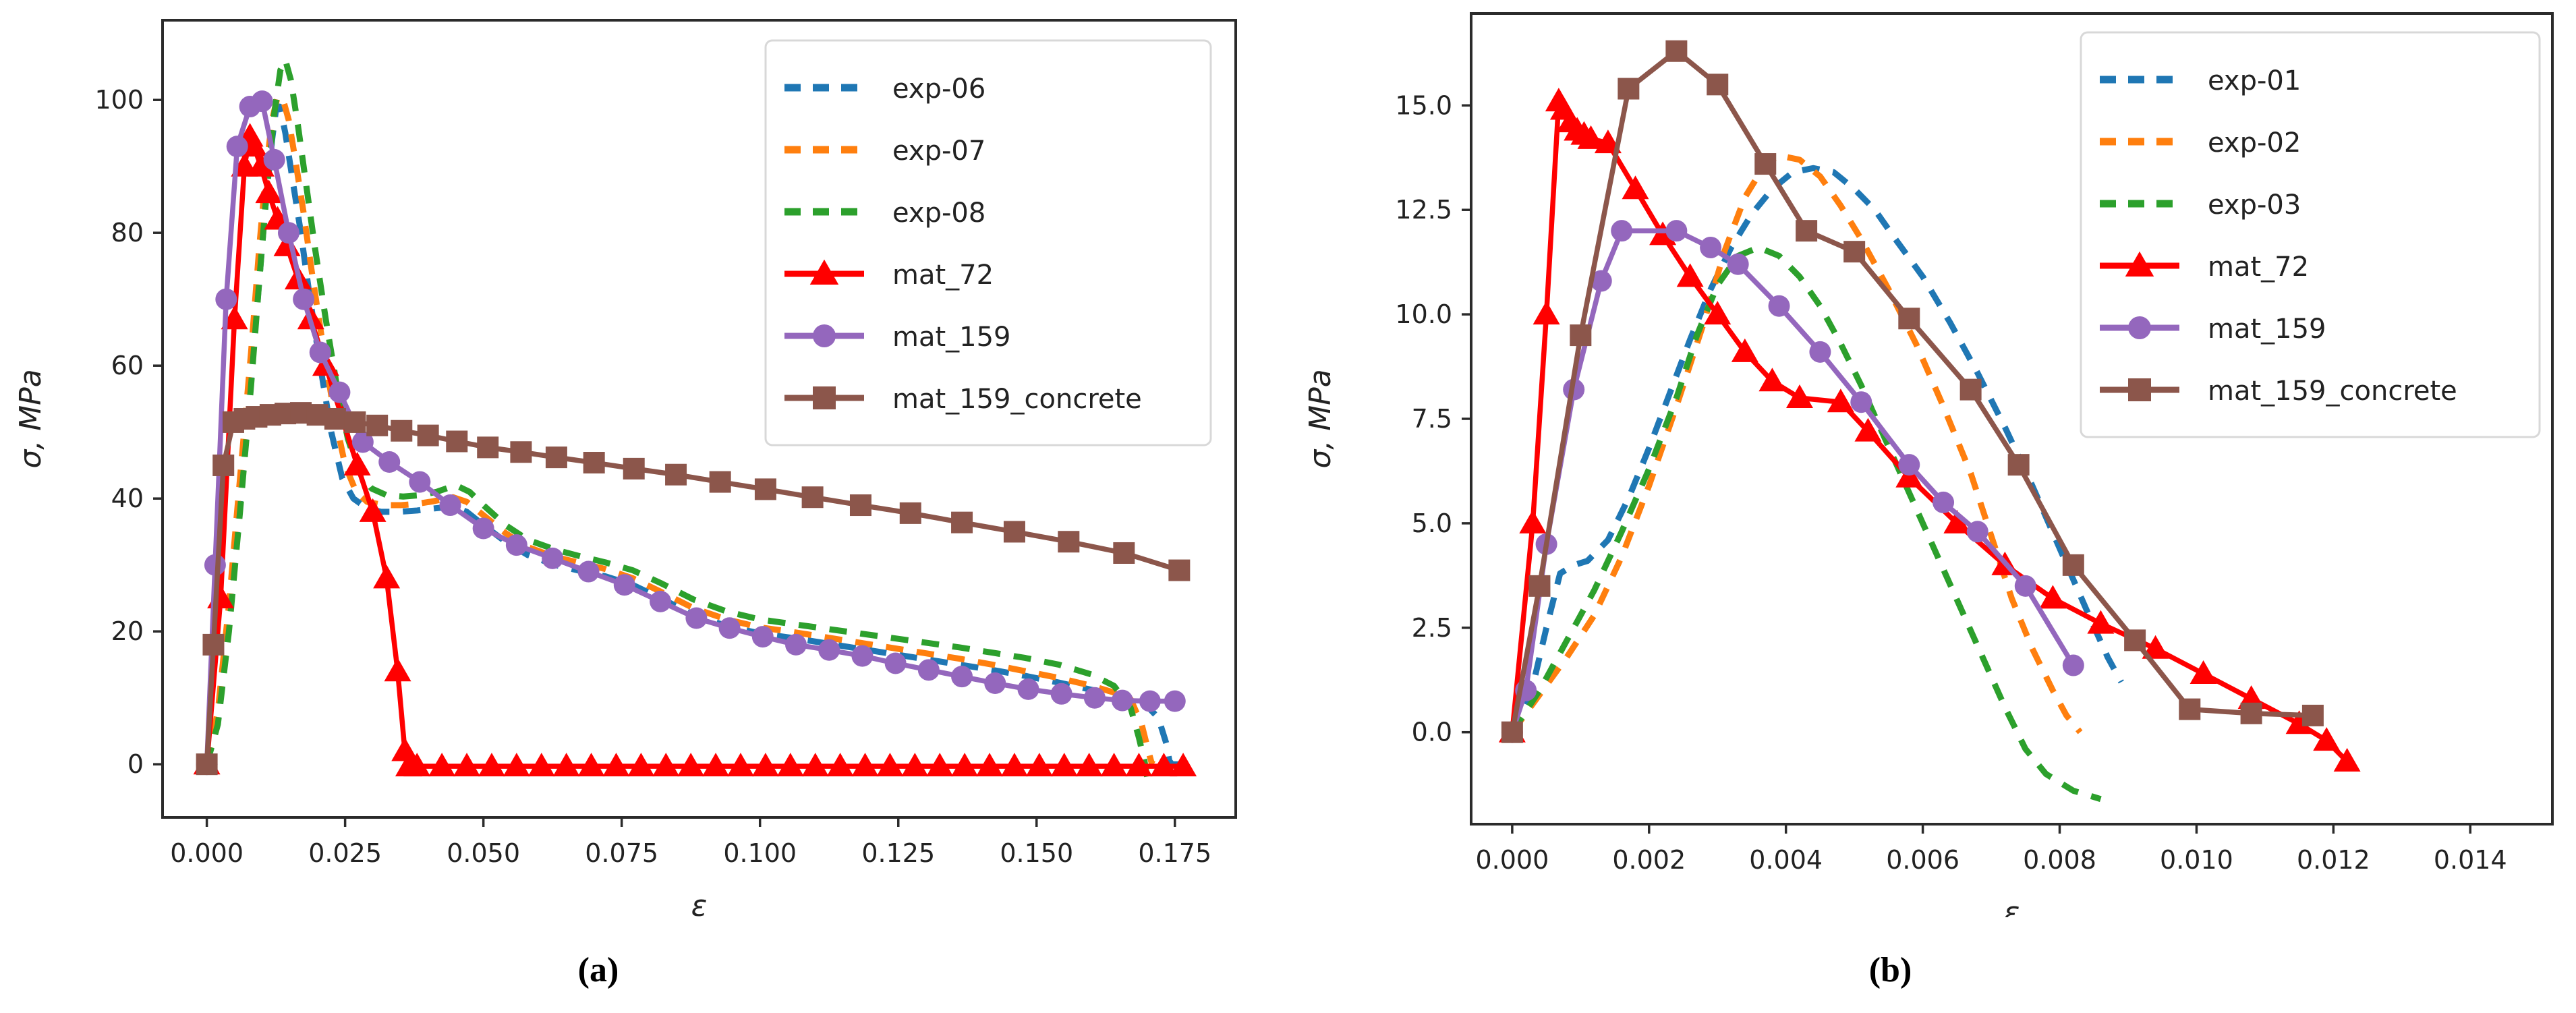  I want to click on legend-label: exp-08, so click(938, 213).